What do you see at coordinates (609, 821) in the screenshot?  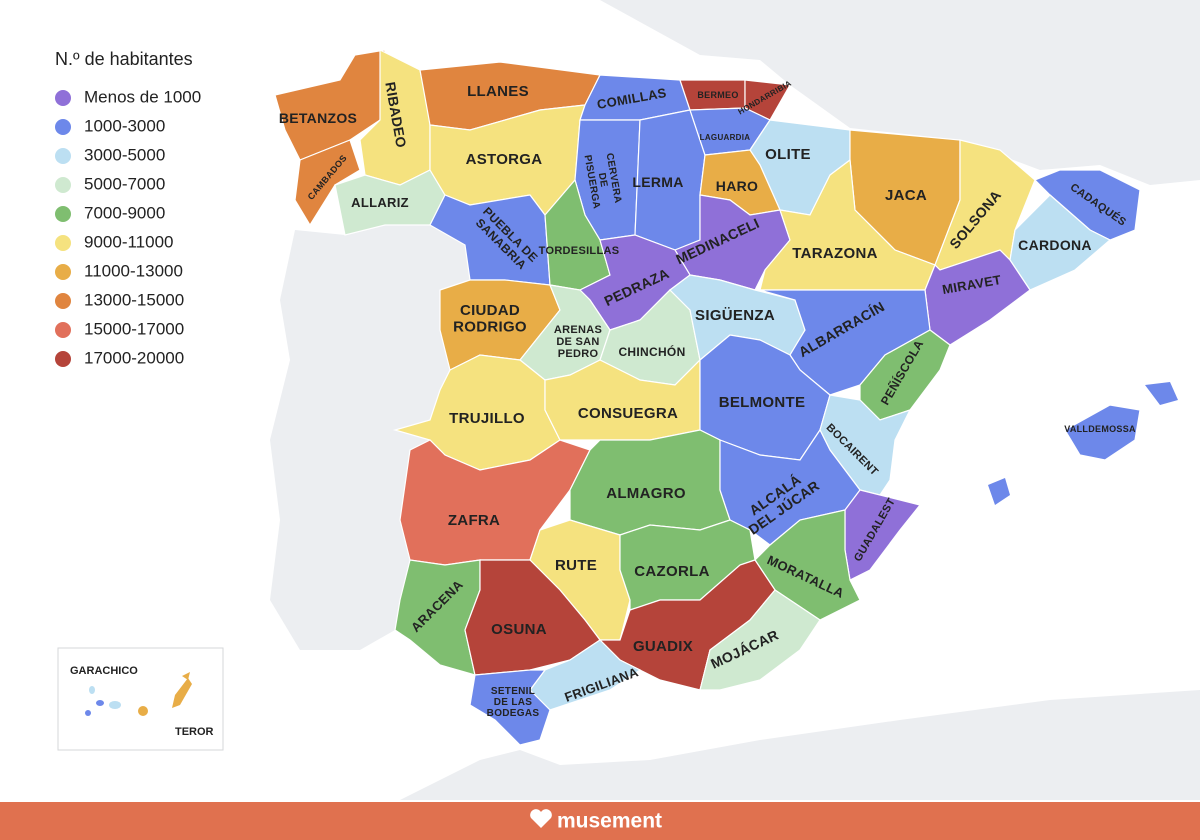 I see `brand-name: musement` at bounding box center [609, 821].